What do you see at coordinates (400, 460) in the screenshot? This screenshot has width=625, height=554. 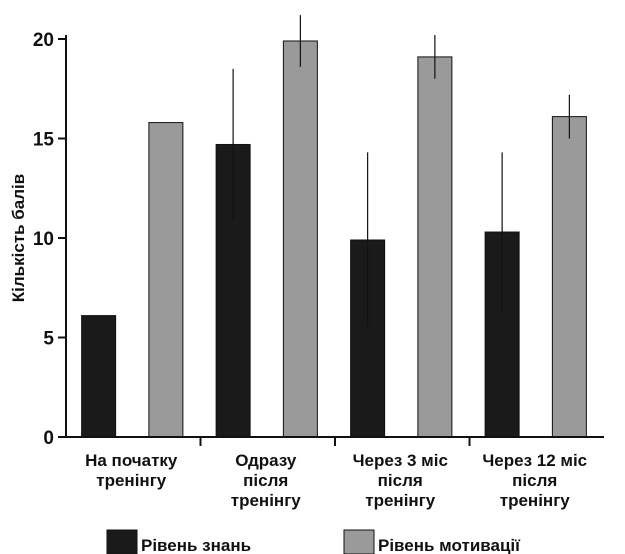 I see `category-label-line: Через 3 міс` at bounding box center [400, 460].